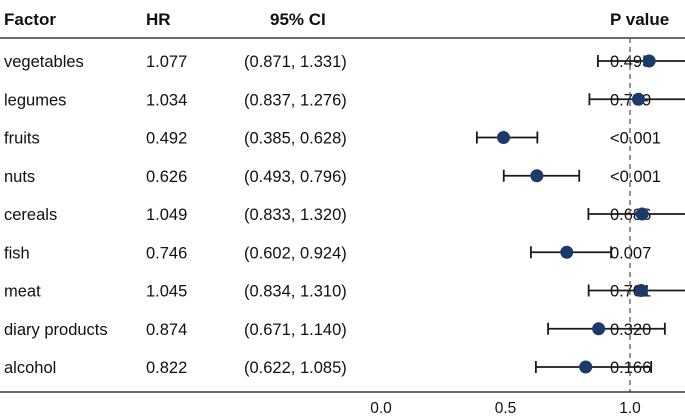  Describe the element at coordinates (630, 253) in the screenshot. I see `p-value: 0.007` at that location.